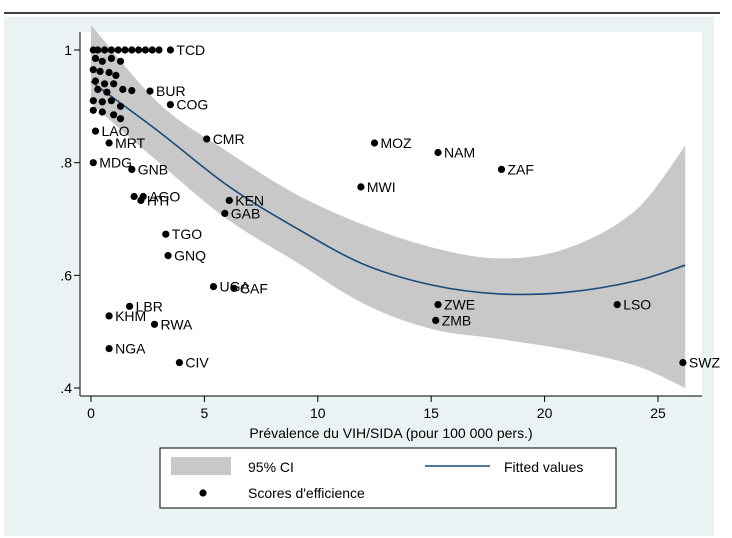 This screenshot has width=732, height=538. Describe the element at coordinates (115, 163) in the screenshot. I see `point-label: MDG` at that location.